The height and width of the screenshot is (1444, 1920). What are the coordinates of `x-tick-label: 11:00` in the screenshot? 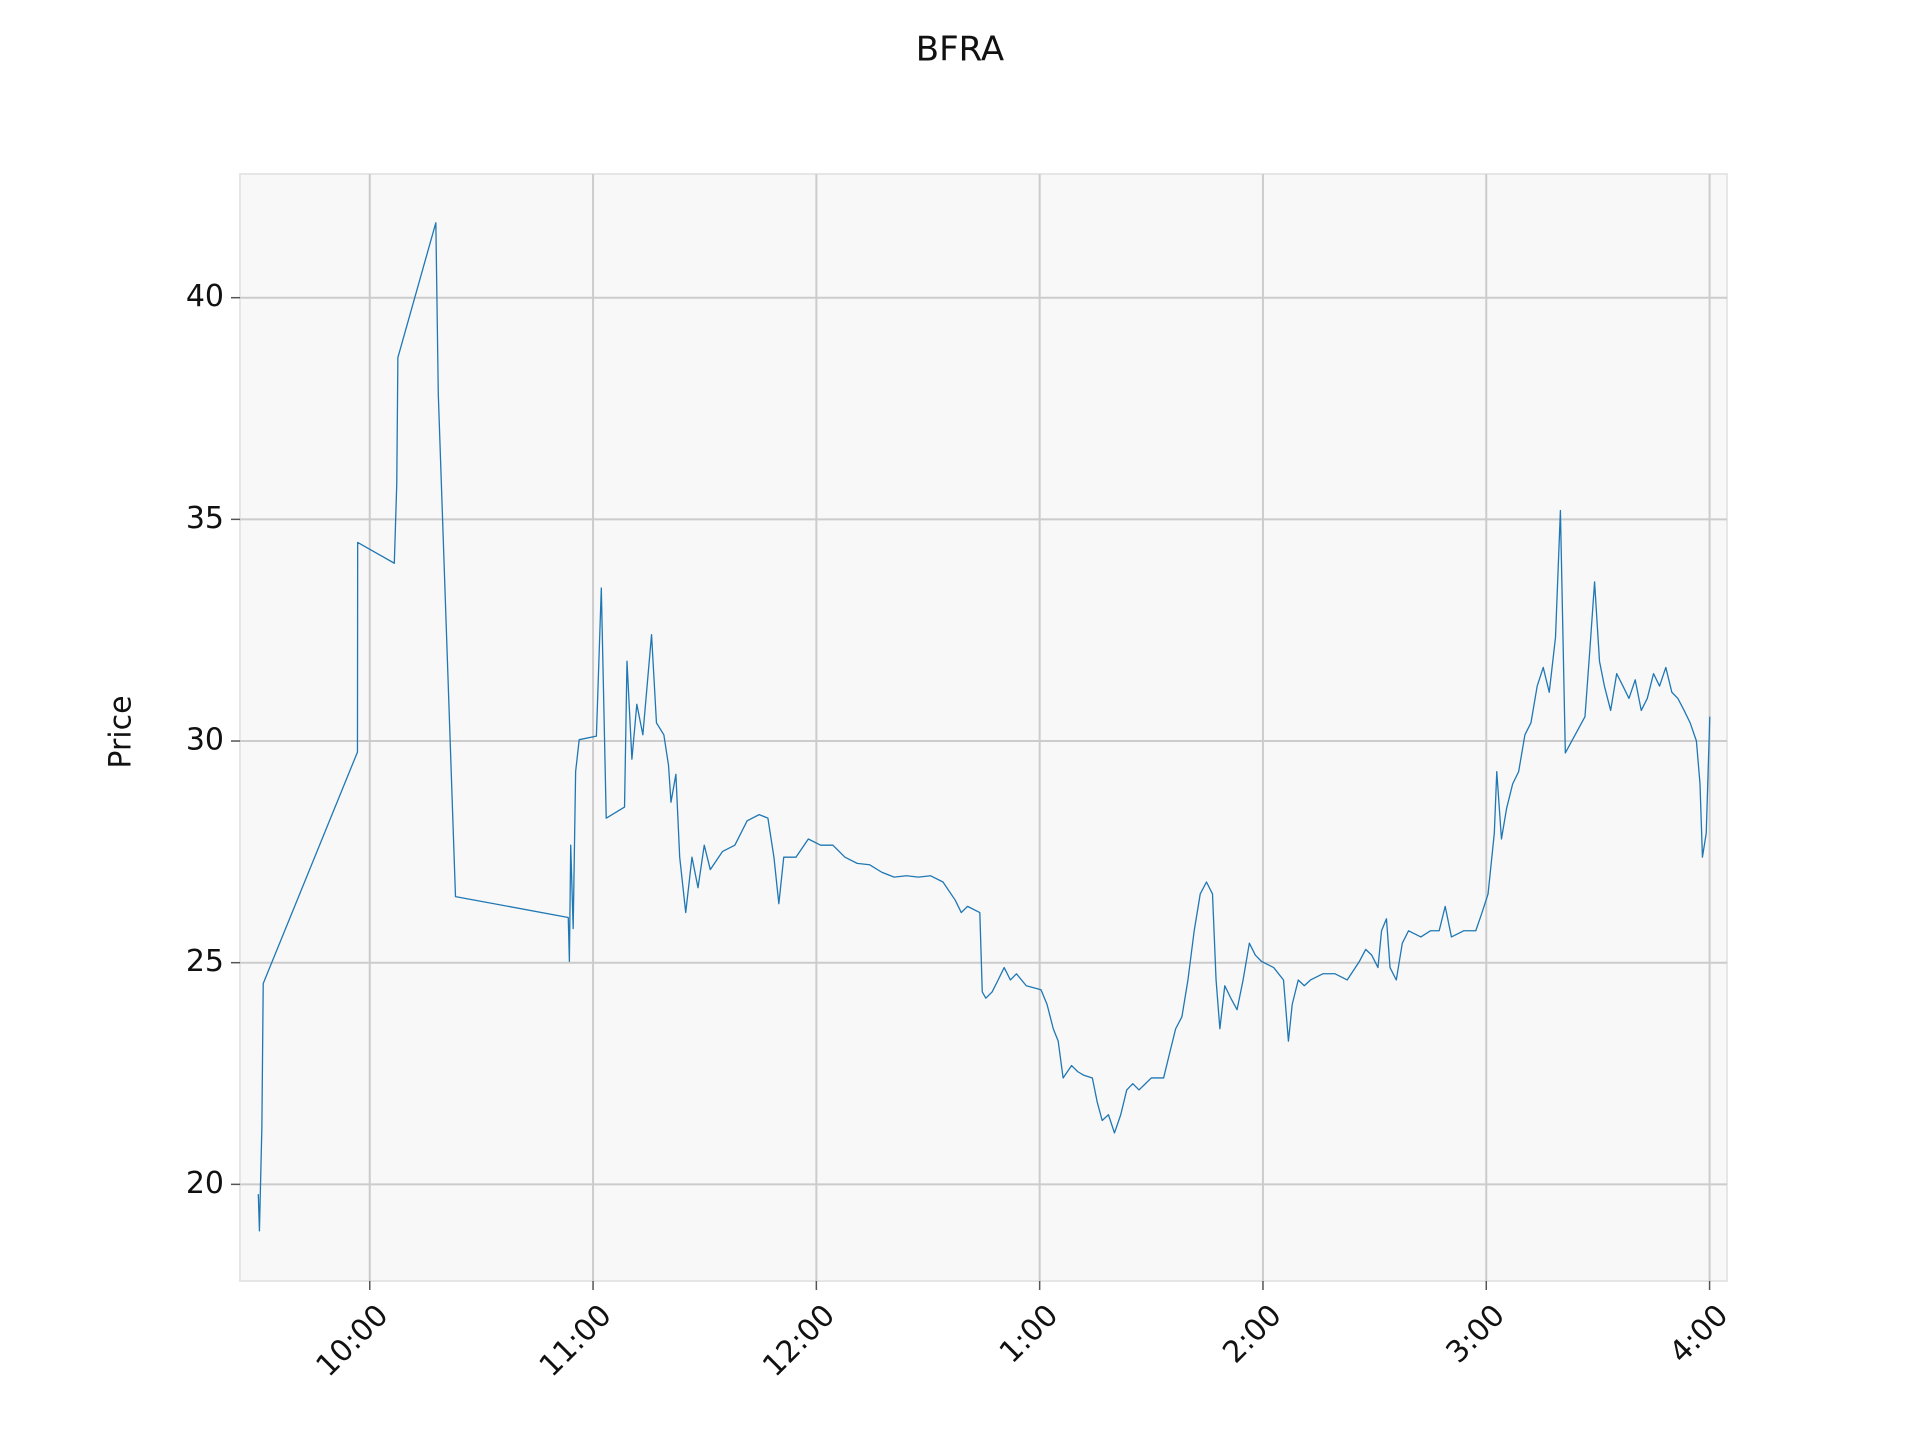 It's located at (576, 1341).